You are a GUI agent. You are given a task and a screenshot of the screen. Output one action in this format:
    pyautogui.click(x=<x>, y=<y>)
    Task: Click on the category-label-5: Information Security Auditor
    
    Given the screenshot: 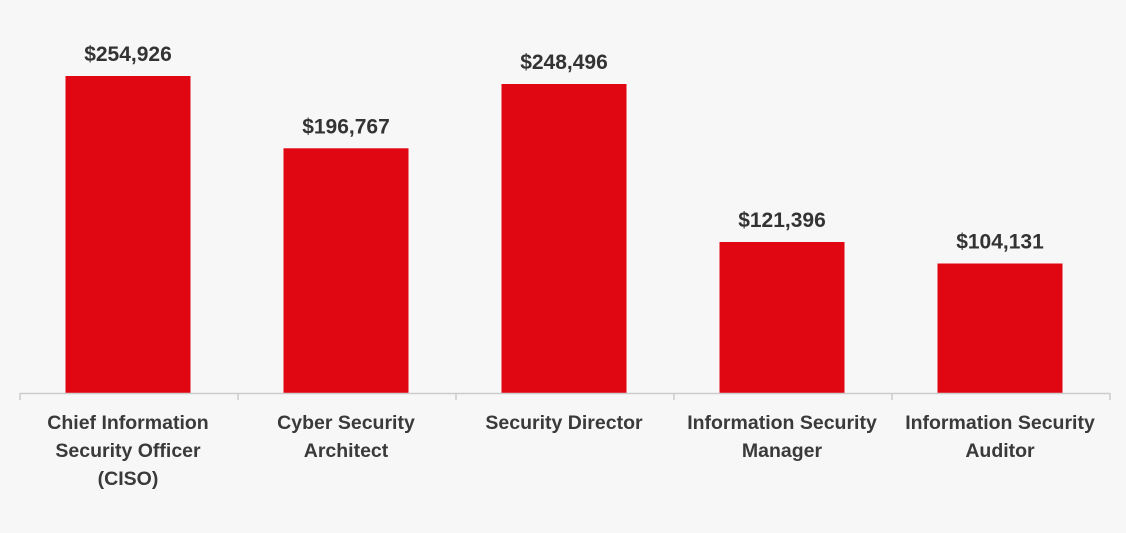 What is the action you would take?
    pyautogui.click(x=1000, y=437)
    